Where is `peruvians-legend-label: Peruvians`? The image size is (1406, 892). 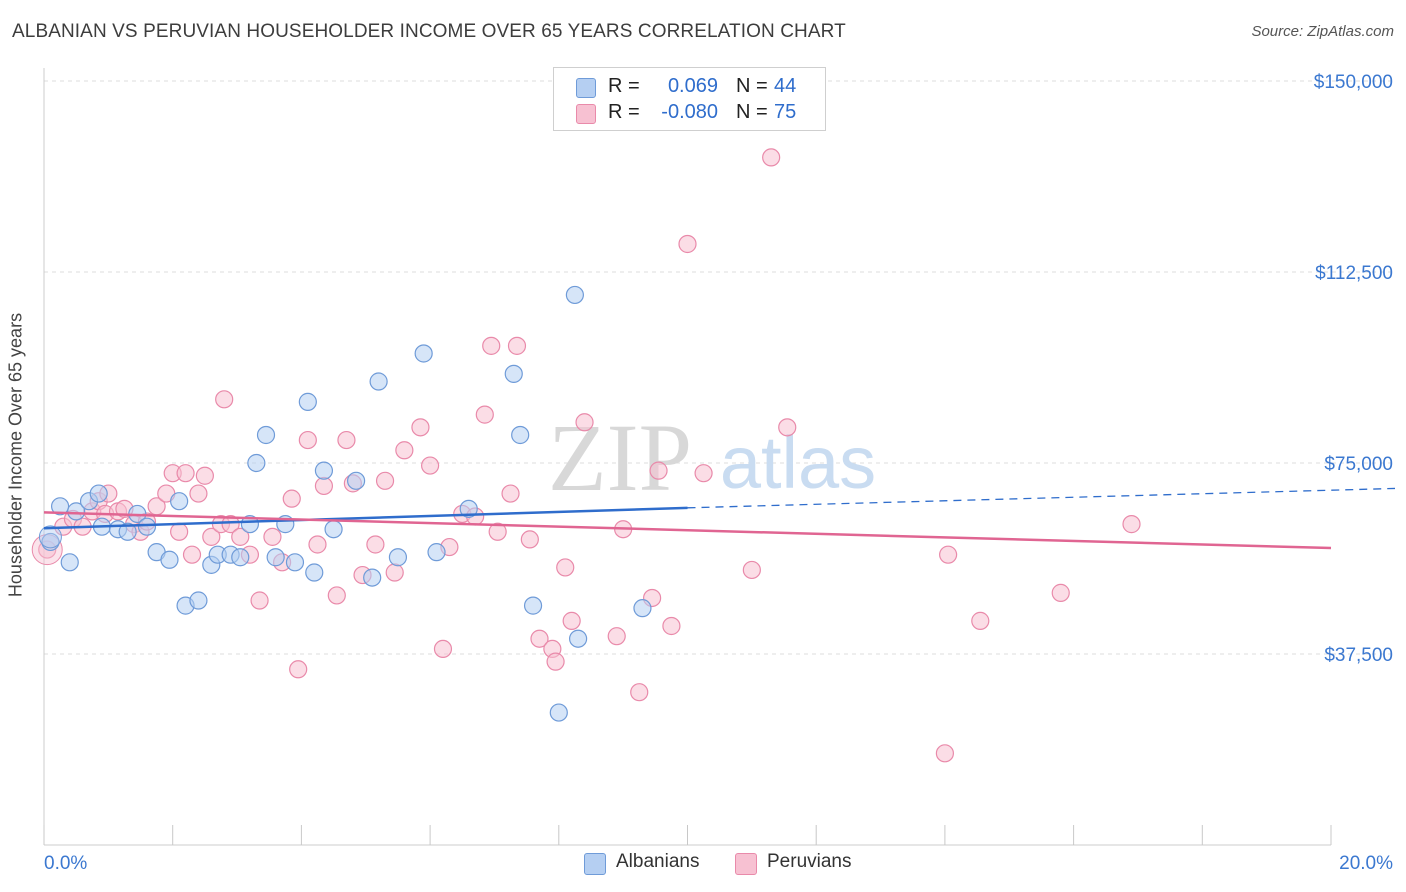 peruvians-legend-label: Peruvians is located at coordinates (809, 861).